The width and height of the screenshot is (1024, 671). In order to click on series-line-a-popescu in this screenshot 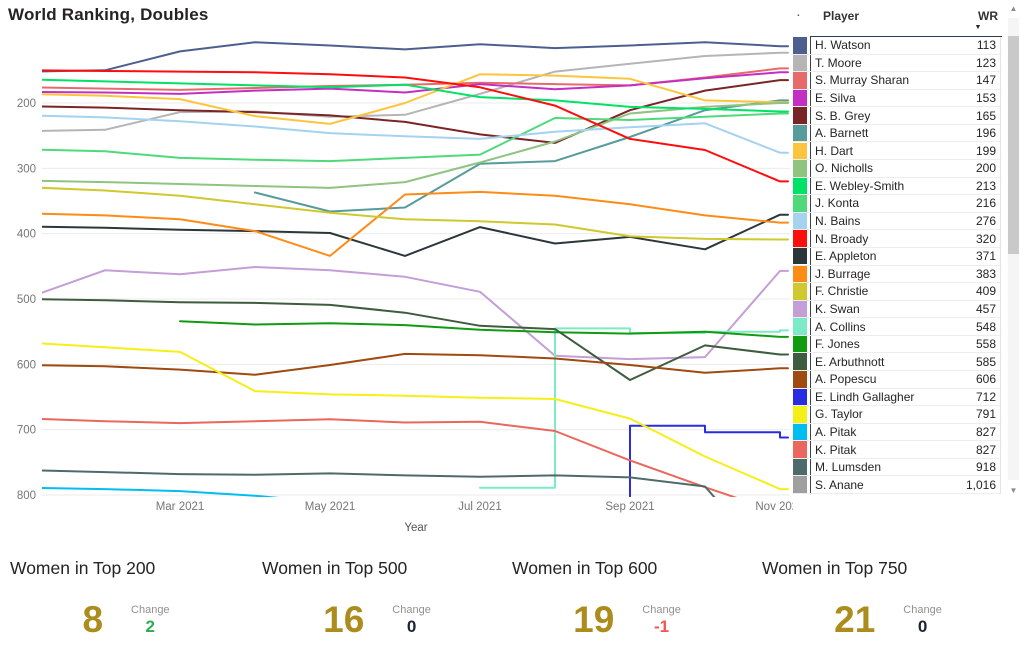, I will do `click(409, 364)`.